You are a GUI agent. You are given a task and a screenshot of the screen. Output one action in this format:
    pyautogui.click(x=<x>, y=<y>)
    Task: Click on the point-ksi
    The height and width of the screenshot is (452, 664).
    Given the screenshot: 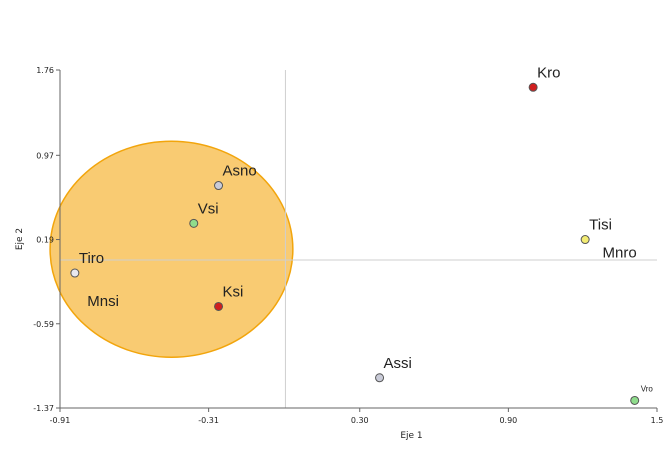 What is the action you would take?
    pyautogui.click(x=219, y=306)
    